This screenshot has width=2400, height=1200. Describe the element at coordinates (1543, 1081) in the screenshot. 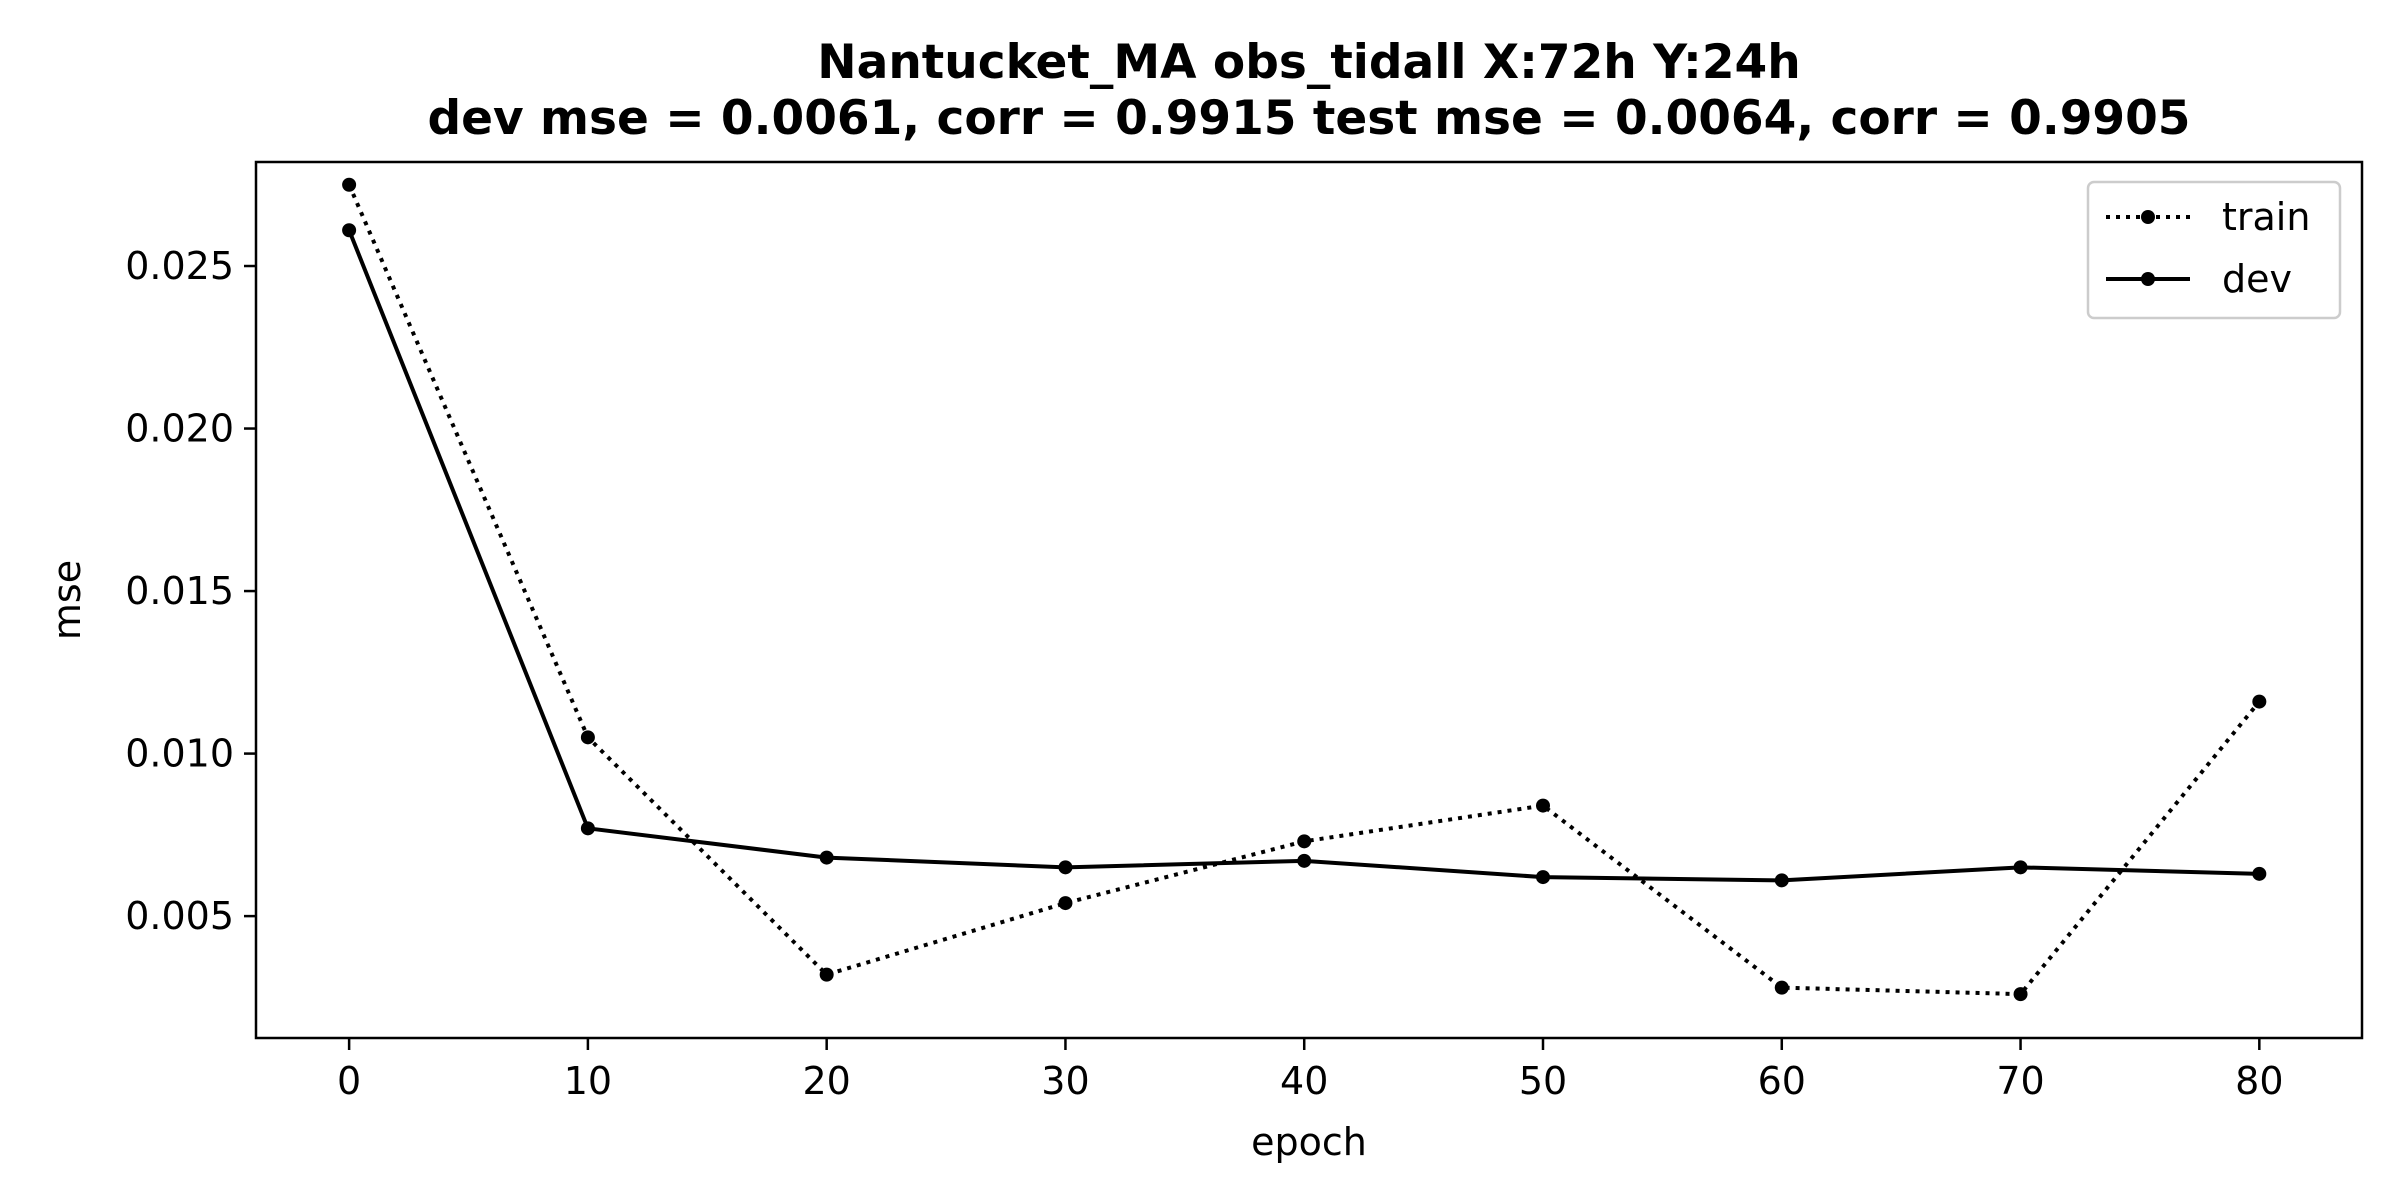

I see `x-tick-label: 50` at that location.